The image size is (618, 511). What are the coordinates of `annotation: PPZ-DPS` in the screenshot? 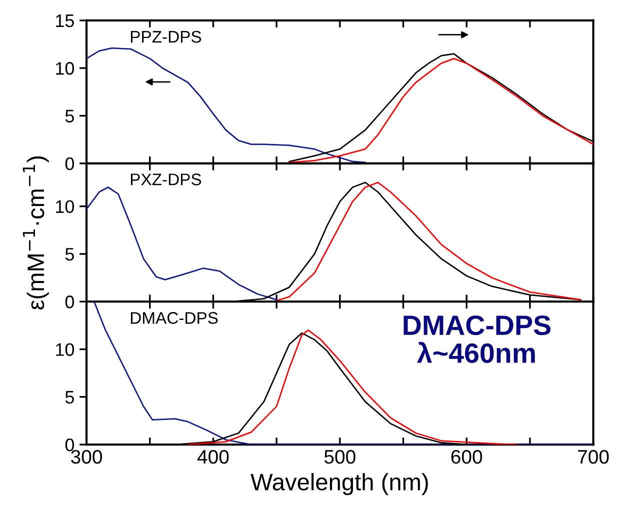 It's located at (166, 36).